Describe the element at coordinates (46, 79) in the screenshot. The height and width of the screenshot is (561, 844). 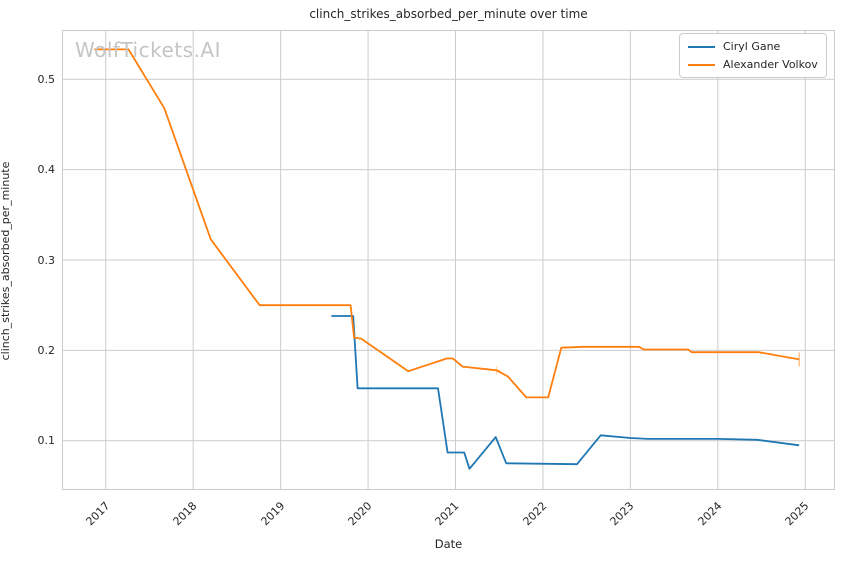
I see `y-tick-label: 0.5` at that location.